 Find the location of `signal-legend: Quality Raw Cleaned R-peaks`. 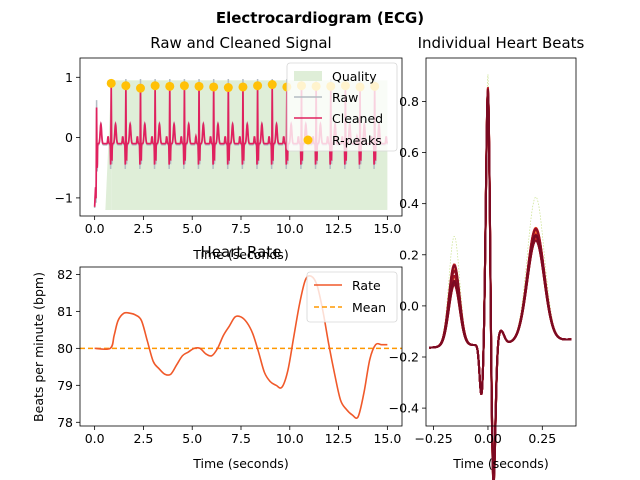

signal-legend: Quality Raw Cleaned R-peaks is located at coordinates (342, 107).